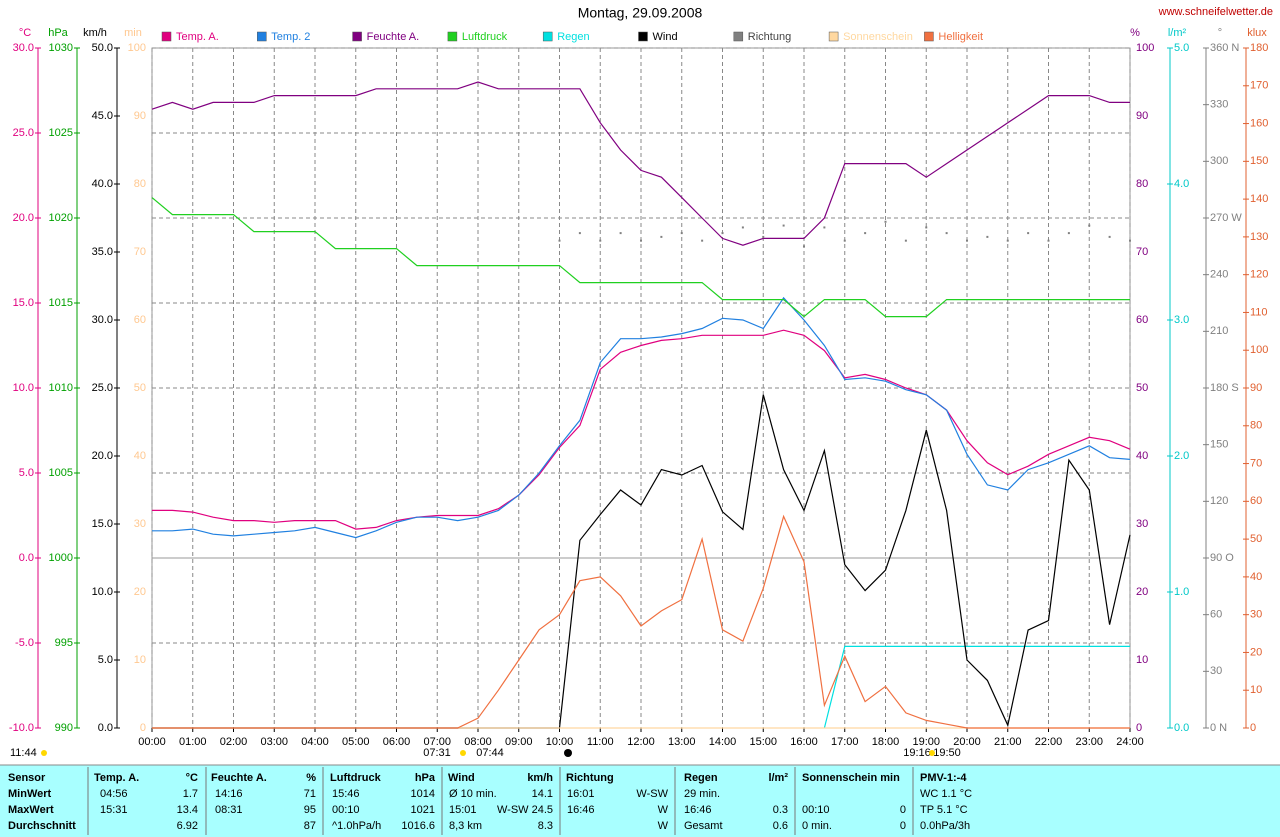  I want to click on y-tick-label: 15.0, so click(102, 524).